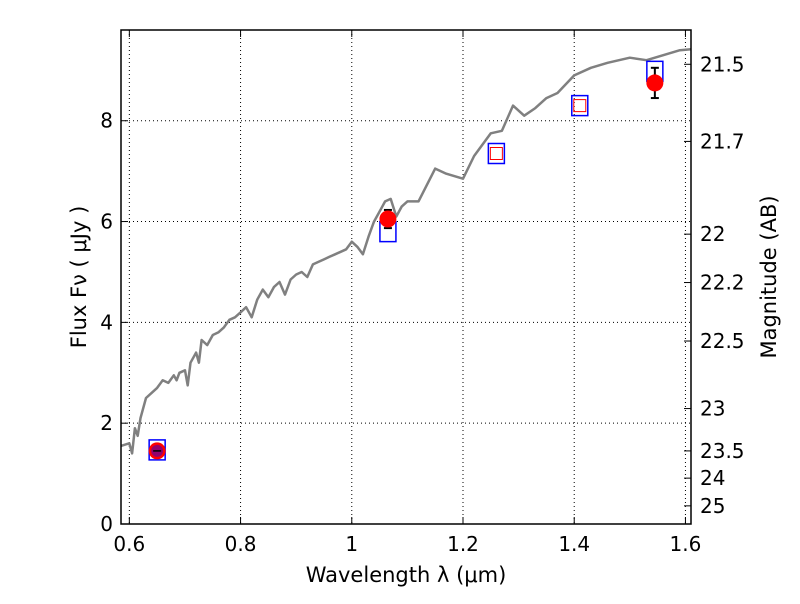 The image size is (800, 604). Describe the element at coordinates (106, 322) in the screenshot. I see `y-tick-label: 4` at that location.